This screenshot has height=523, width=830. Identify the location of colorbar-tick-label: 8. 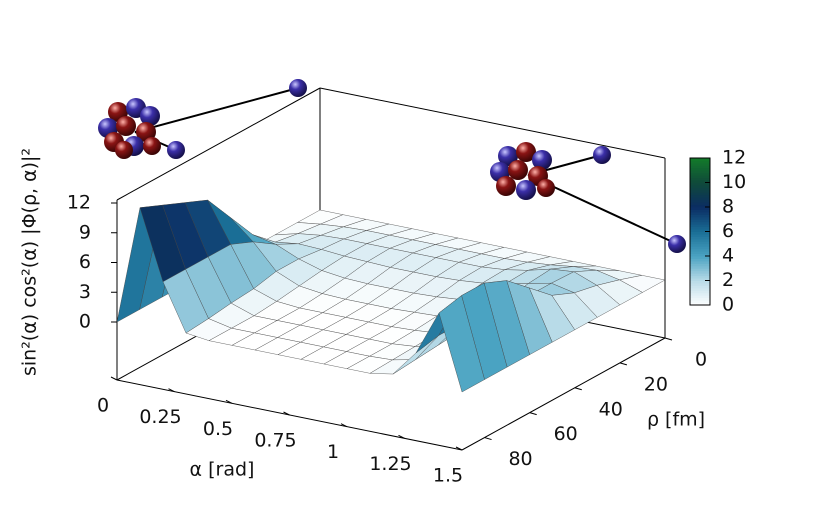
(728, 207).